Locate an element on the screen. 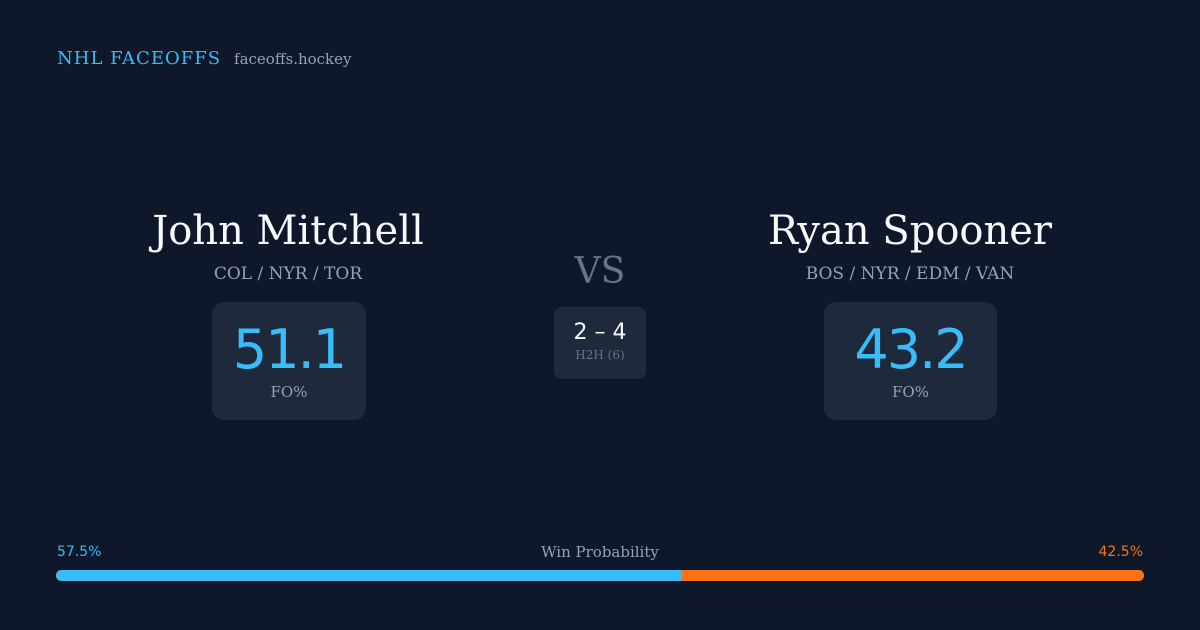  win-prob-right-text: 42.5% is located at coordinates (1120, 552).